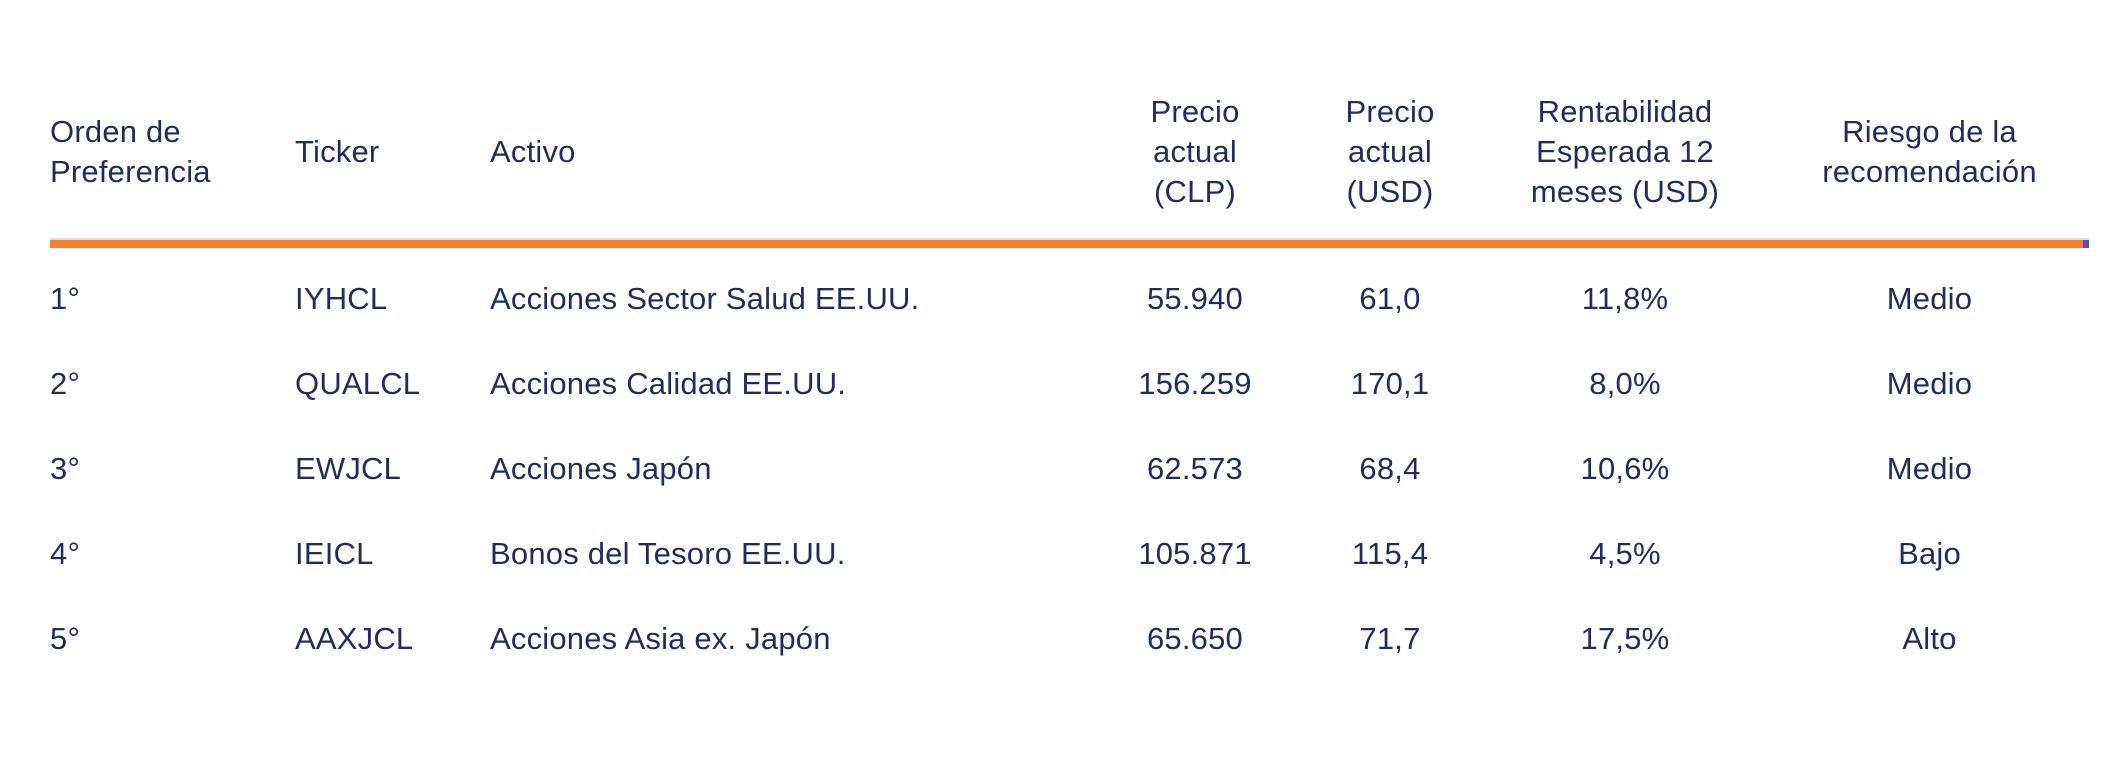 Image resolution: width=2108 pixels, height=772 pixels. Describe the element at coordinates (65, 298) in the screenshot. I see `cell-orden: 1°` at that location.